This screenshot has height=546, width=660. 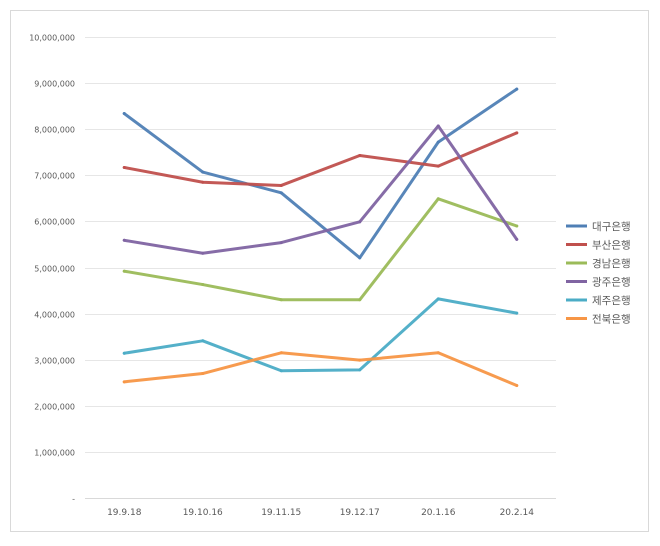 What do you see at coordinates (54, 315) in the screenshot?
I see `y-tick-label: 4,000,000` at bounding box center [54, 315].